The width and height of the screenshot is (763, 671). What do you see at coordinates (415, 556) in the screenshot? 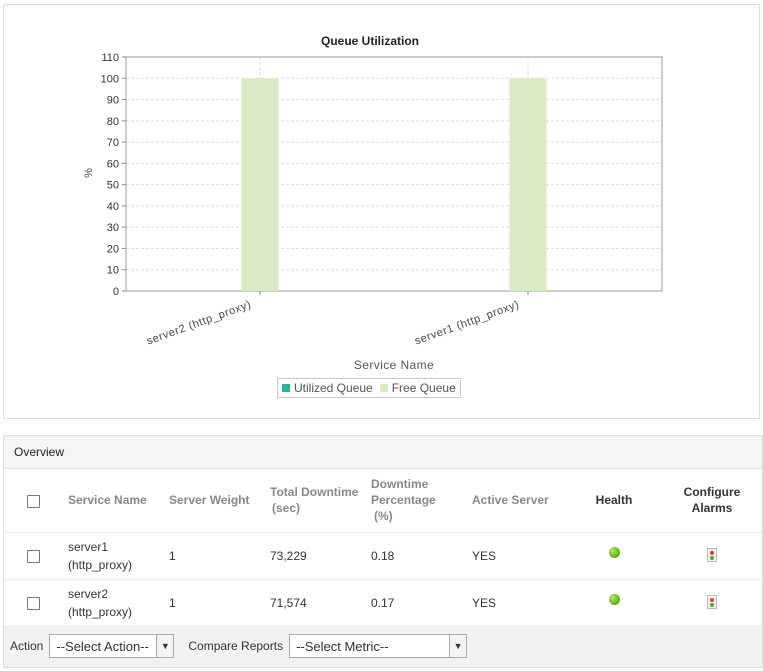
I see `downtime-percentage: 0.18` at bounding box center [415, 556].